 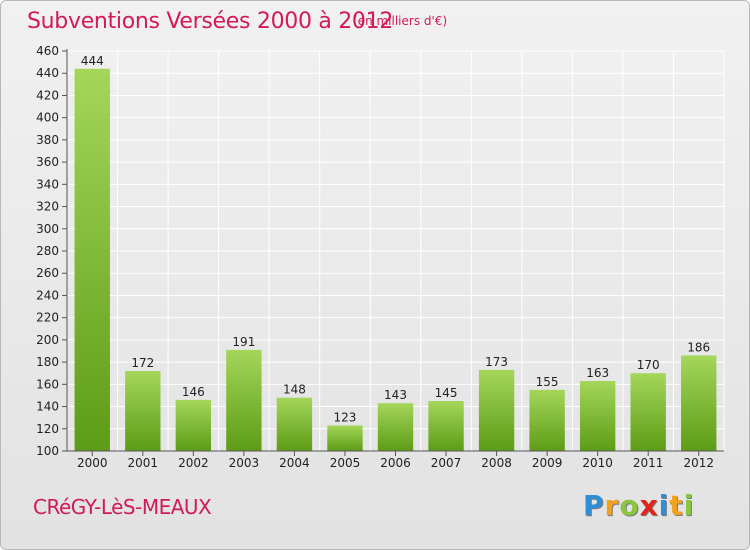 I want to click on data-label: 444, so click(x=92, y=61).